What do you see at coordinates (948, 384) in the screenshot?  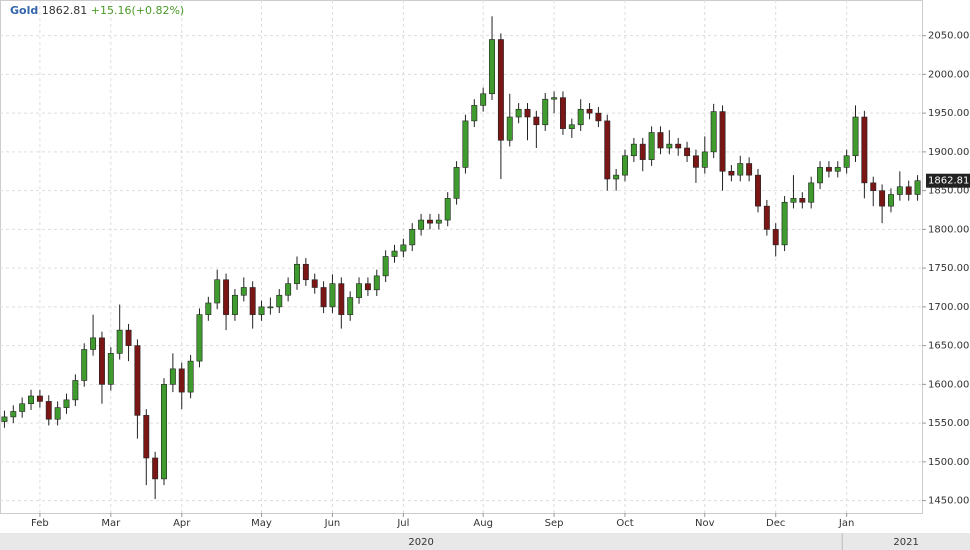 I see `y-tick-label: 1600.00` at bounding box center [948, 384].